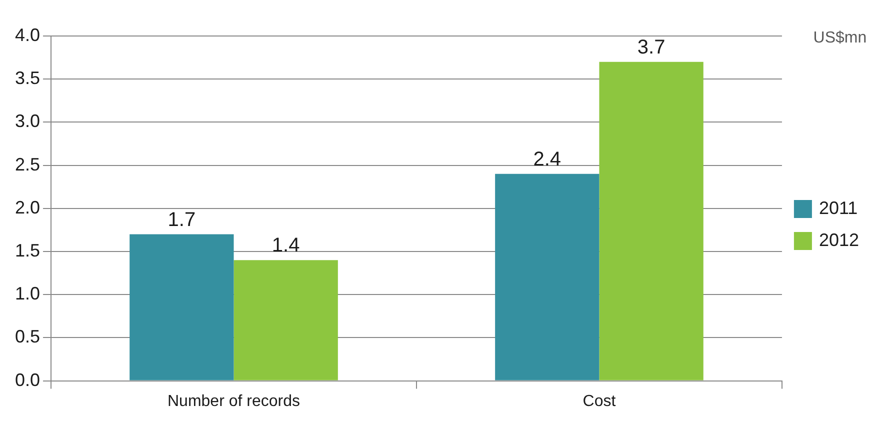 This screenshot has height=426, width=887. Describe the element at coordinates (839, 240) in the screenshot. I see `legend-label: 2012` at that location.